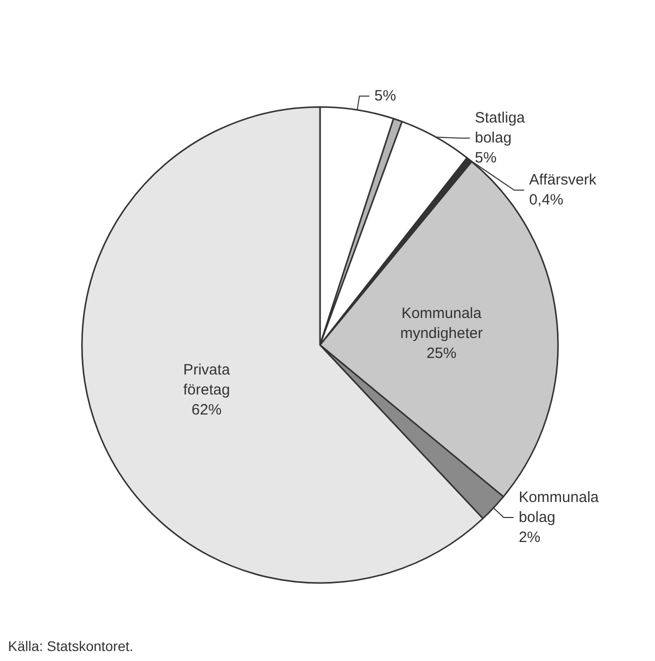 This screenshot has width=655, height=661. I want to click on slice-label: Affärsverk, so click(563, 180).